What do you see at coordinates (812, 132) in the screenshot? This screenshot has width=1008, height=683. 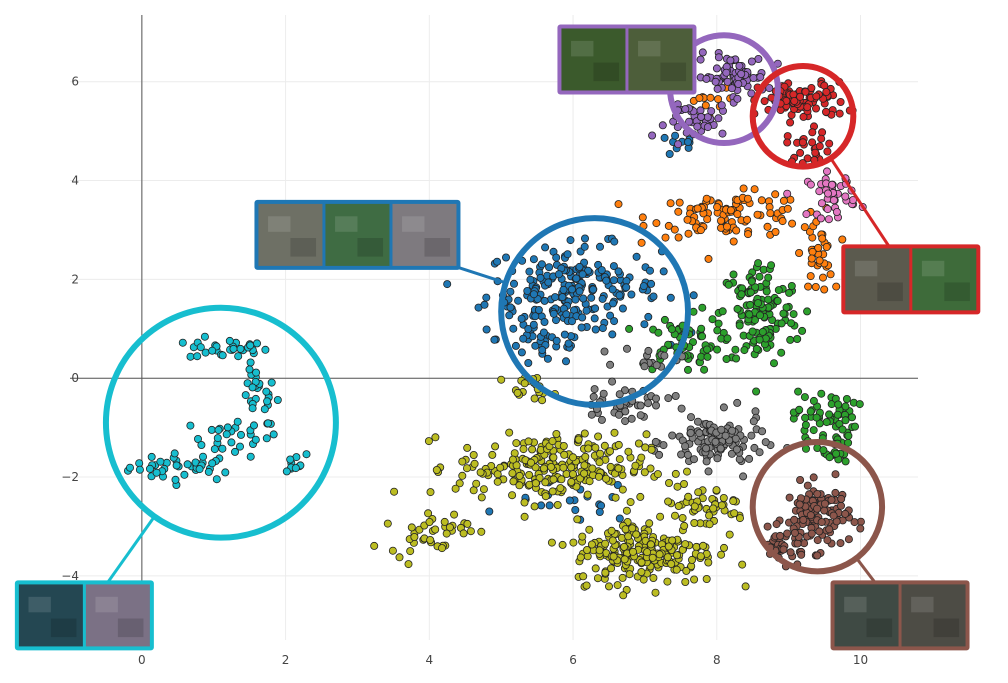 I see `scatter-point-red` at bounding box center [812, 132].